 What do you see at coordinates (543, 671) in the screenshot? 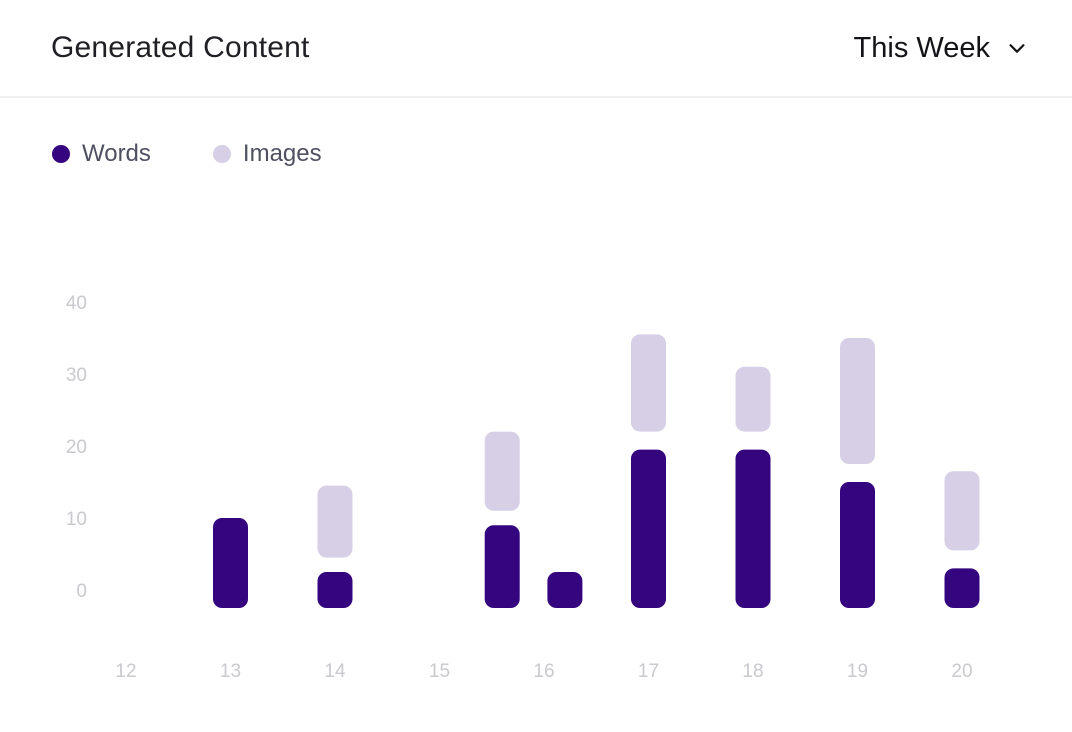
I see `x-tick-label: 16` at bounding box center [543, 671].